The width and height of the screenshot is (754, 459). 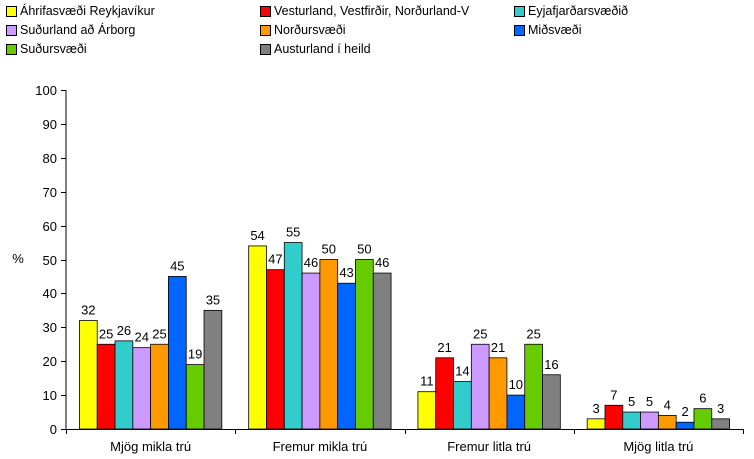 I want to click on data-label: 19, so click(x=195, y=354).